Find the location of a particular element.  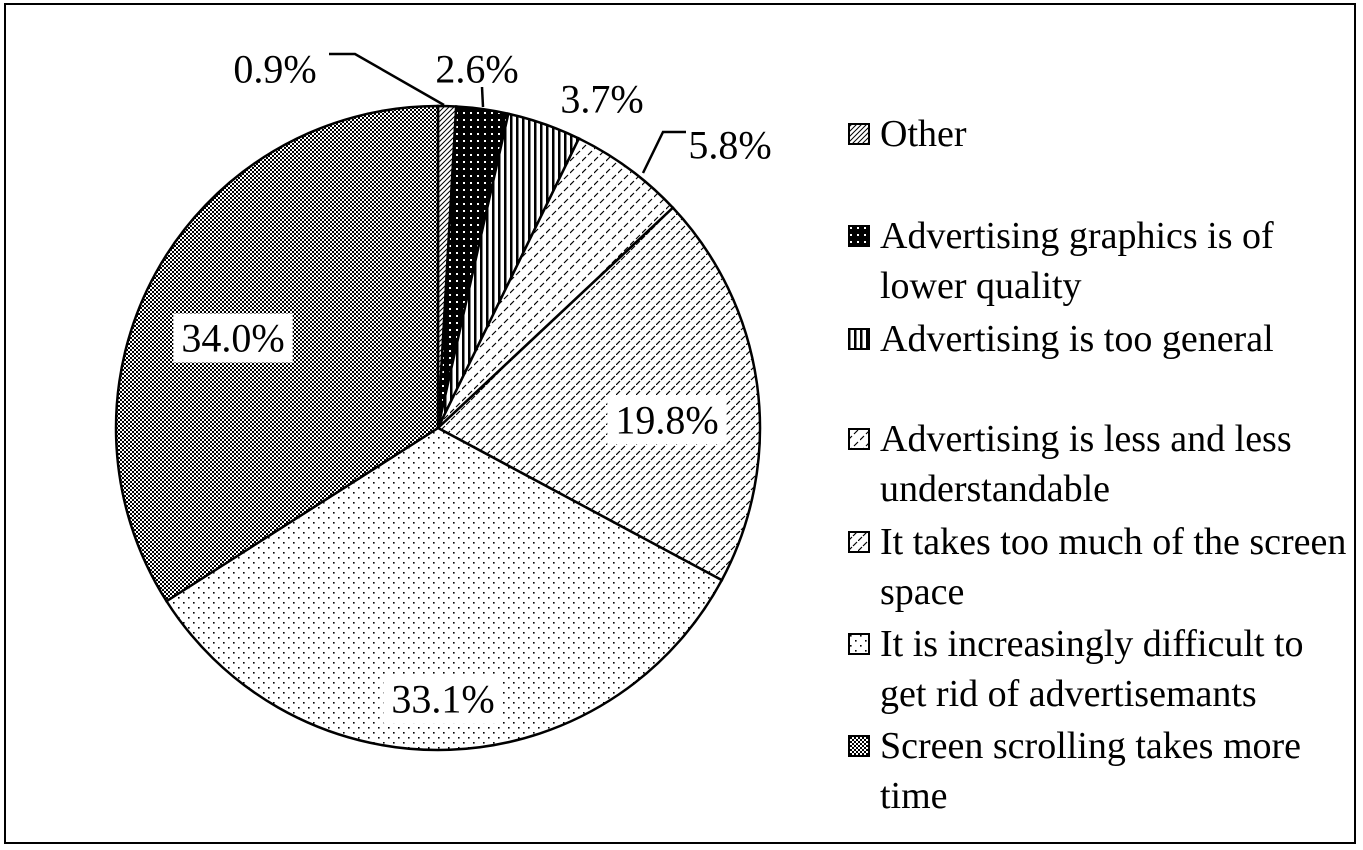

leader-line-graphics-quality is located at coordinates (482, 97).